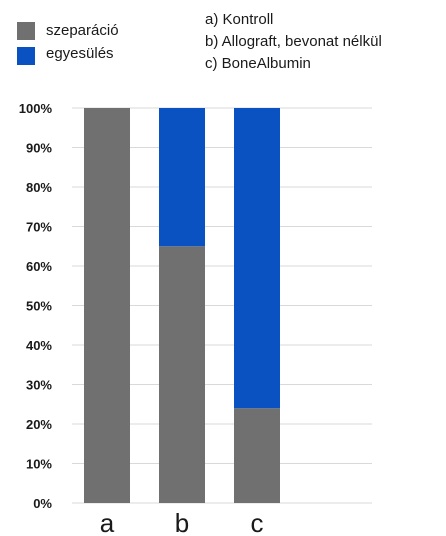 Image resolution: width=446 pixels, height=536 pixels. I want to click on category-label-a: a, so click(107, 522).